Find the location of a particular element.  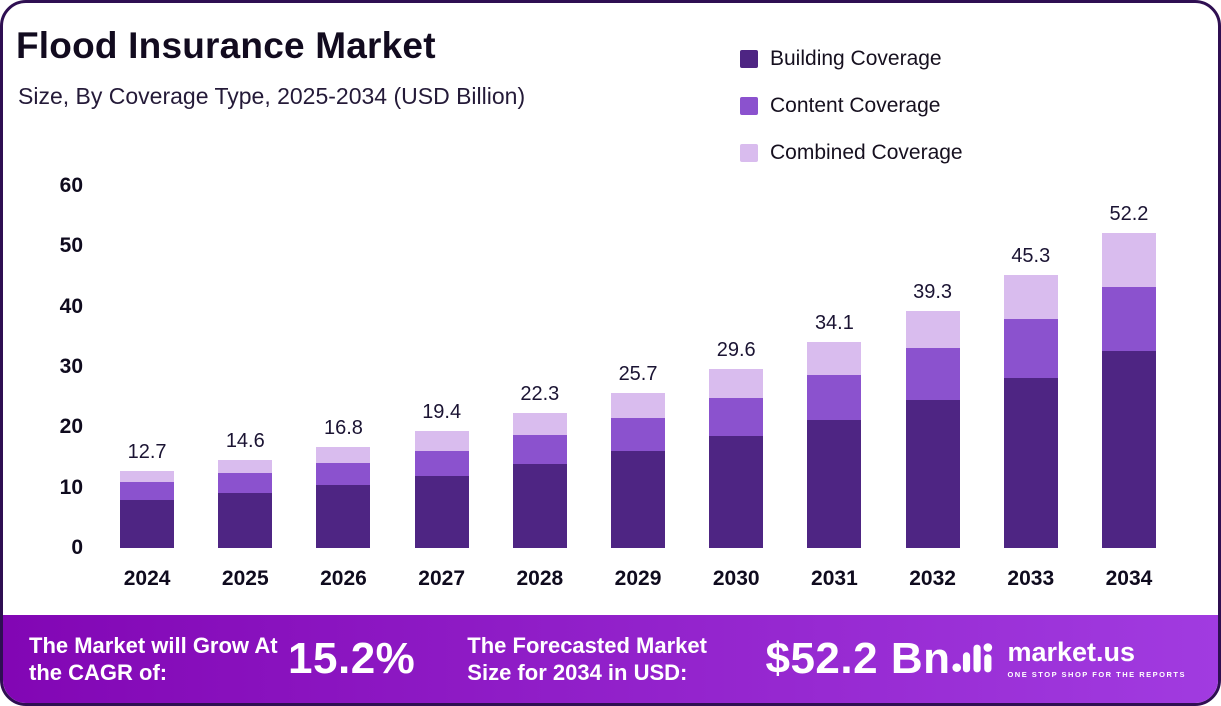

y-axis-tick-label: 10 is located at coordinates (71, 487).